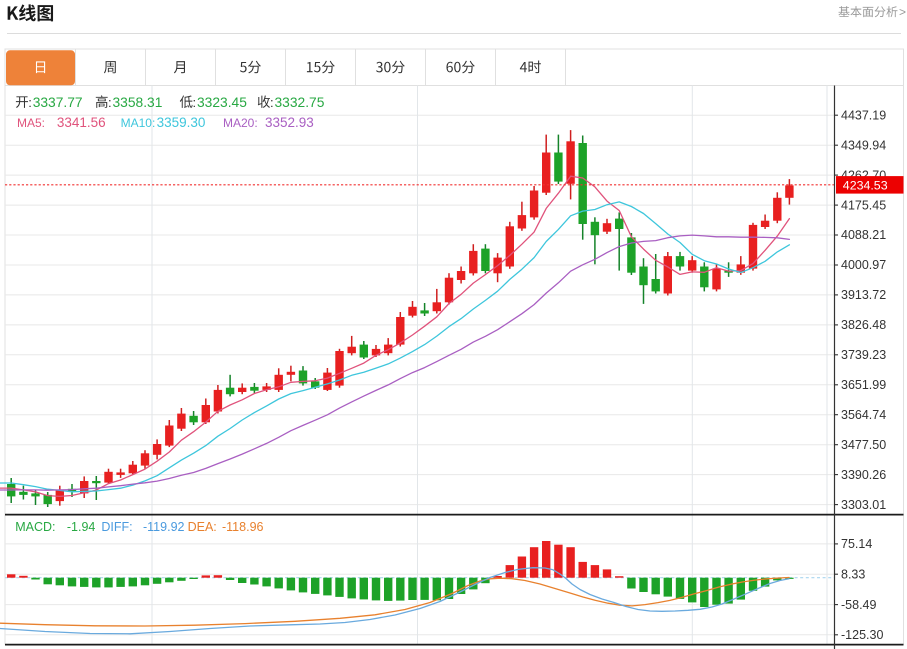 Image resolution: width=907 pixels, height=649 pixels. I want to click on svg-text: 3826.48, so click(863, 325).